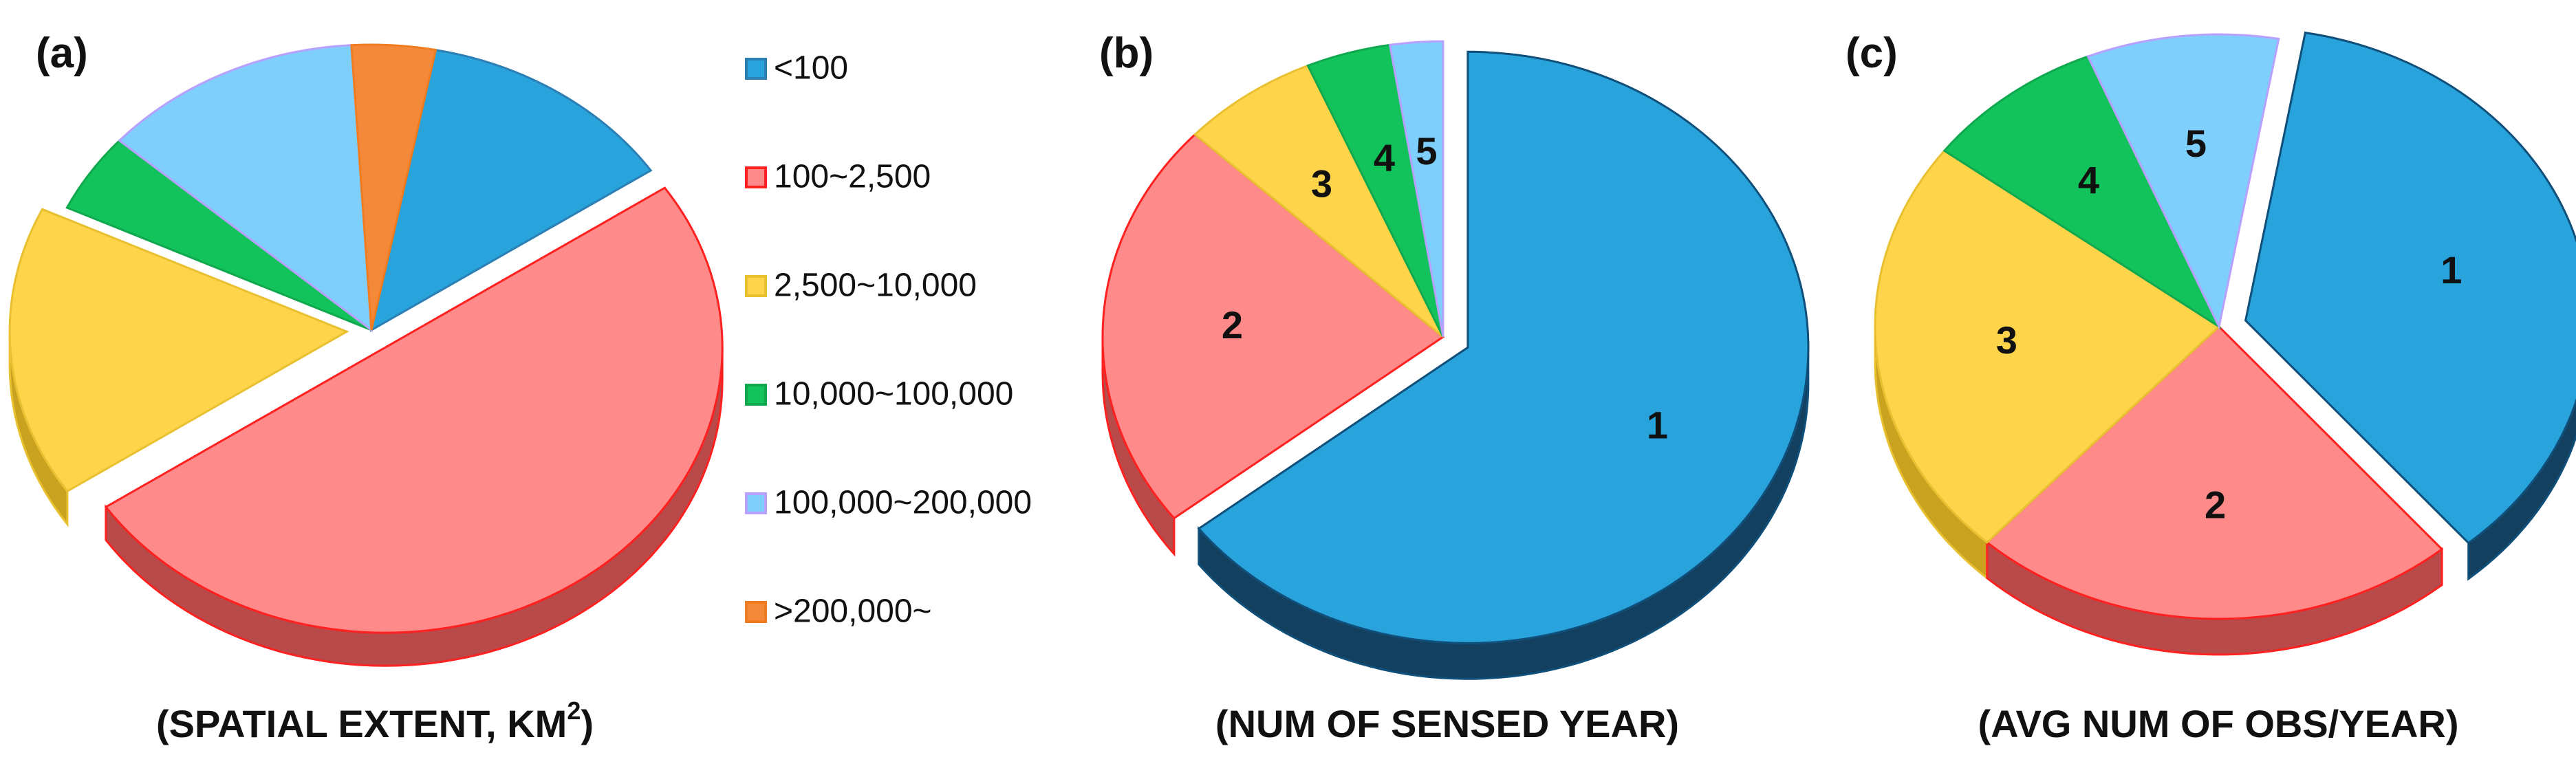 The image size is (2576, 777). Describe the element at coordinates (574, 711) in the screenshot. I see `caption-a-sup: 2` at that location.